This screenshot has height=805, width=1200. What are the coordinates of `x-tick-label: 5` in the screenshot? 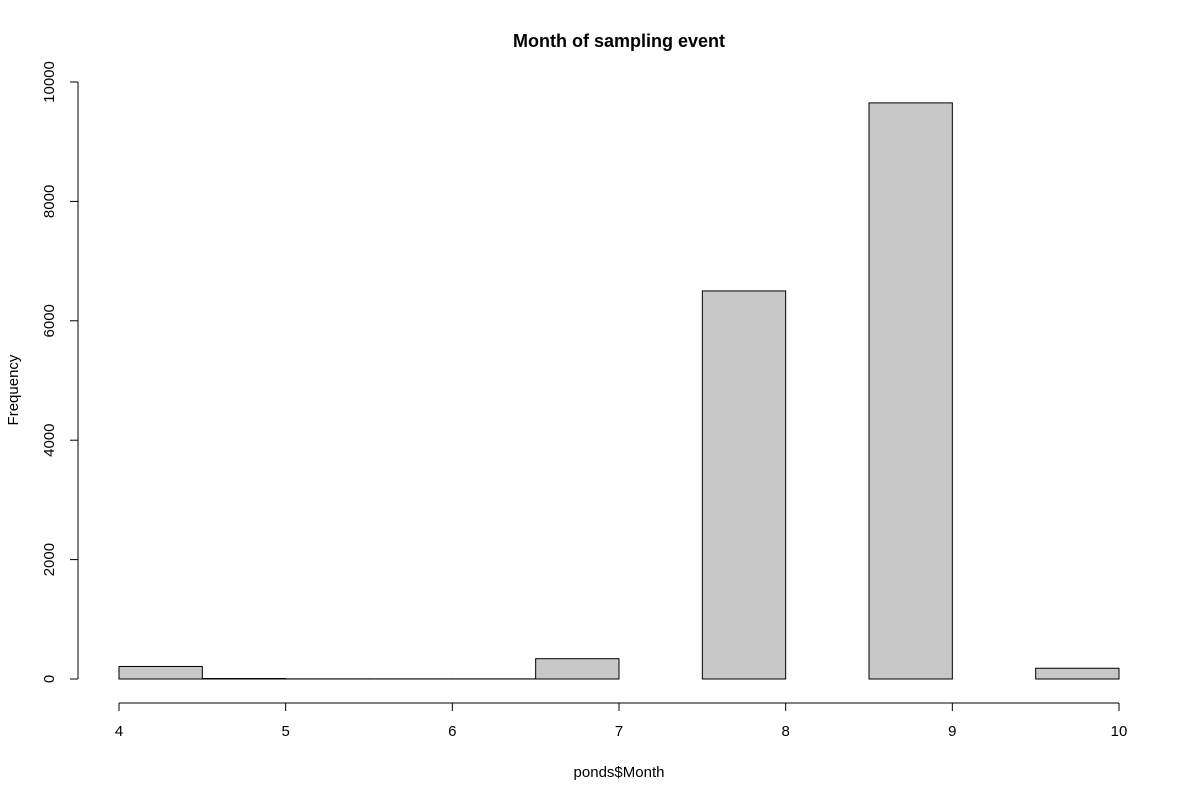 It's located at (285, 731).